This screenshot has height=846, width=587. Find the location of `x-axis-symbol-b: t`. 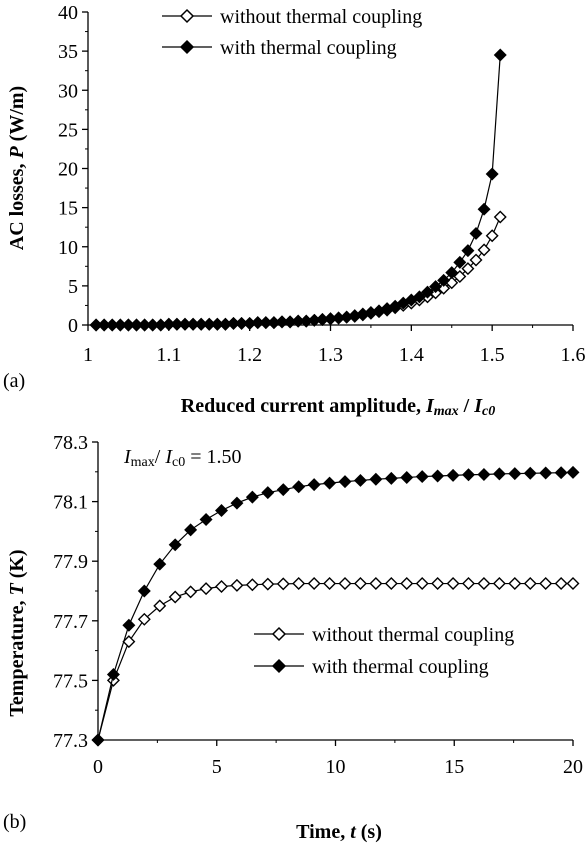

x-axis-symbol-b: t is located at coordinates (353, 832).